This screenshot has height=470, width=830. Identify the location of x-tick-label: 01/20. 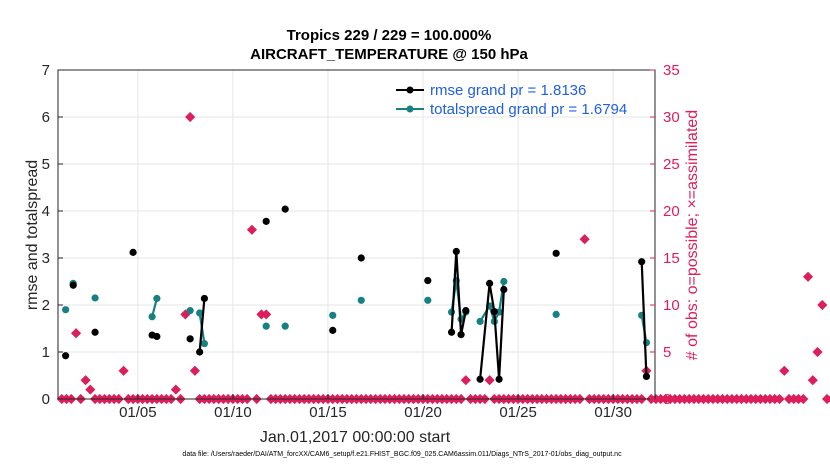
(423, 412).